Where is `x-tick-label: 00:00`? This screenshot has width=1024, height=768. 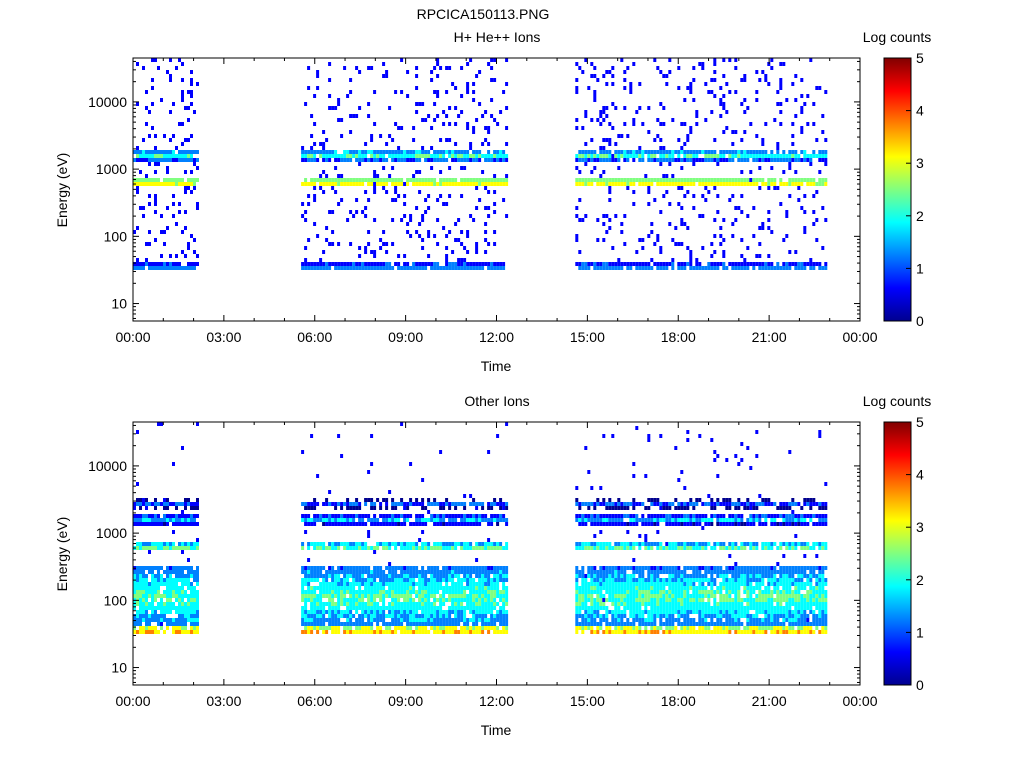 x-tick-label: 00:00 is located at coordinates (859, 337).